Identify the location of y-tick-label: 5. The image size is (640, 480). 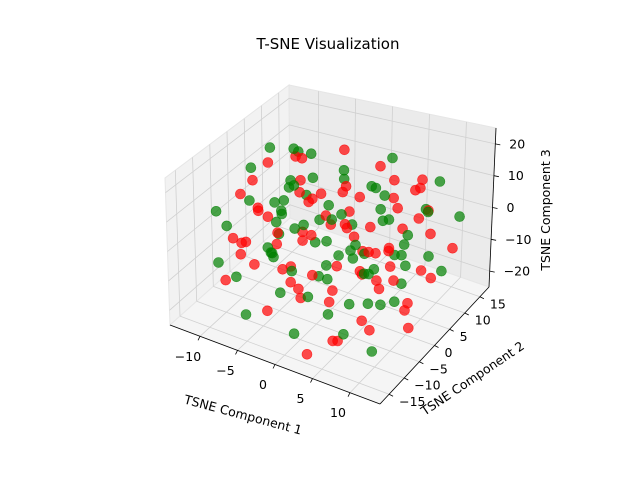
(464, 336).